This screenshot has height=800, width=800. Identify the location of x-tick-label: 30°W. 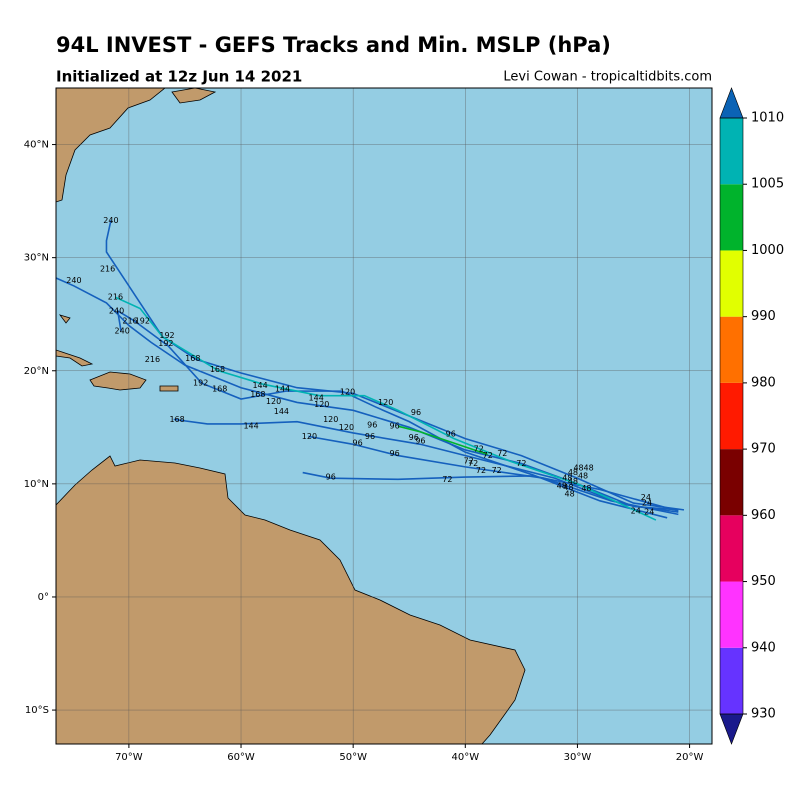
(578, 757).